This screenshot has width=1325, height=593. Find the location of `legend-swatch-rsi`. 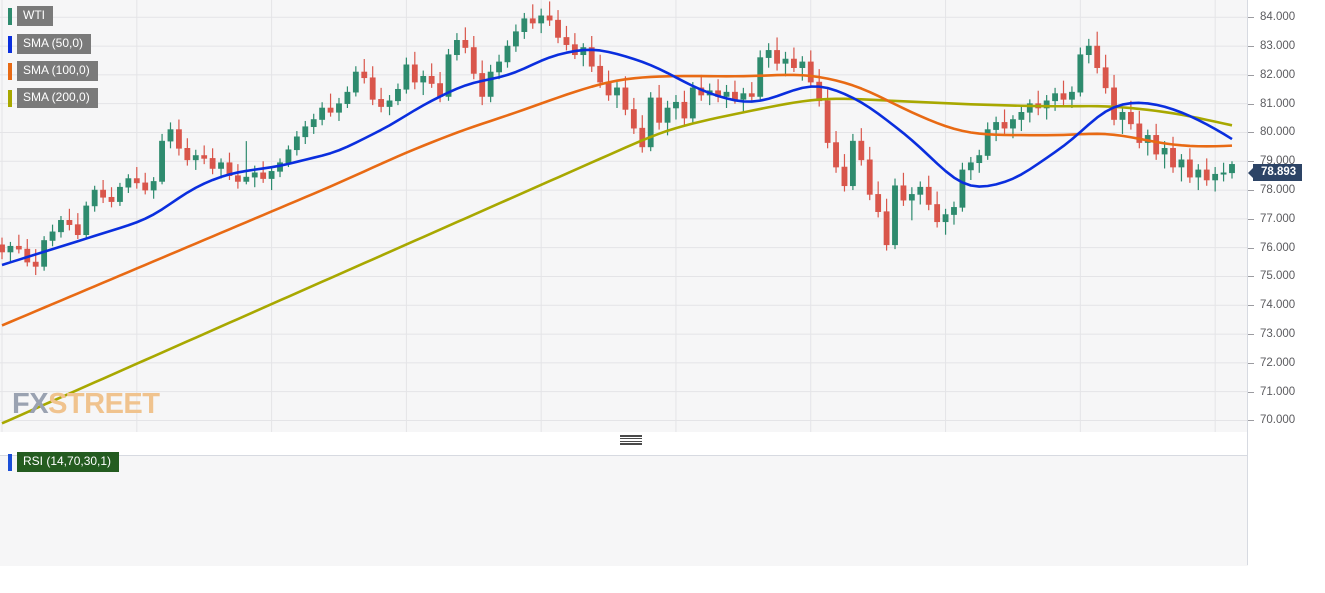

legend-swatch-rsi is located at coordinates (10, 462).